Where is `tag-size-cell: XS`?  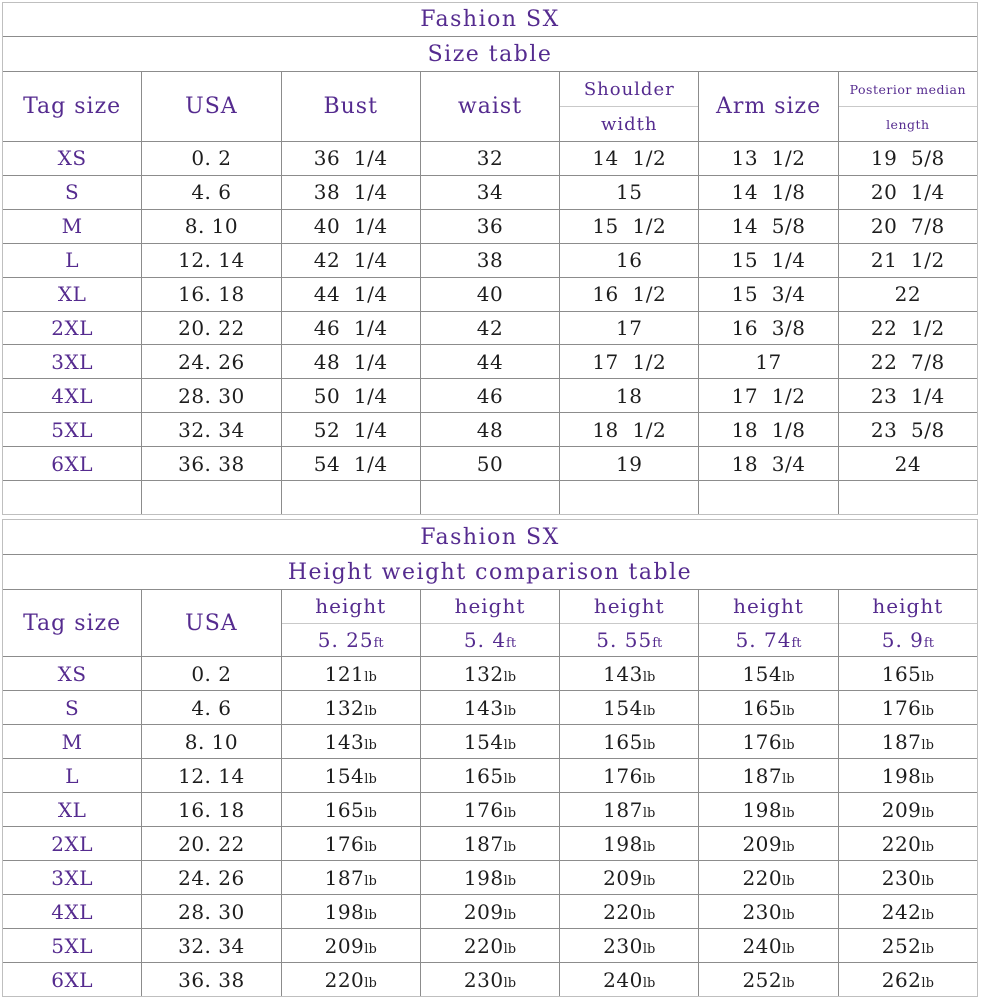
tag-size-cell: XS is located at coordinates (72, 673).